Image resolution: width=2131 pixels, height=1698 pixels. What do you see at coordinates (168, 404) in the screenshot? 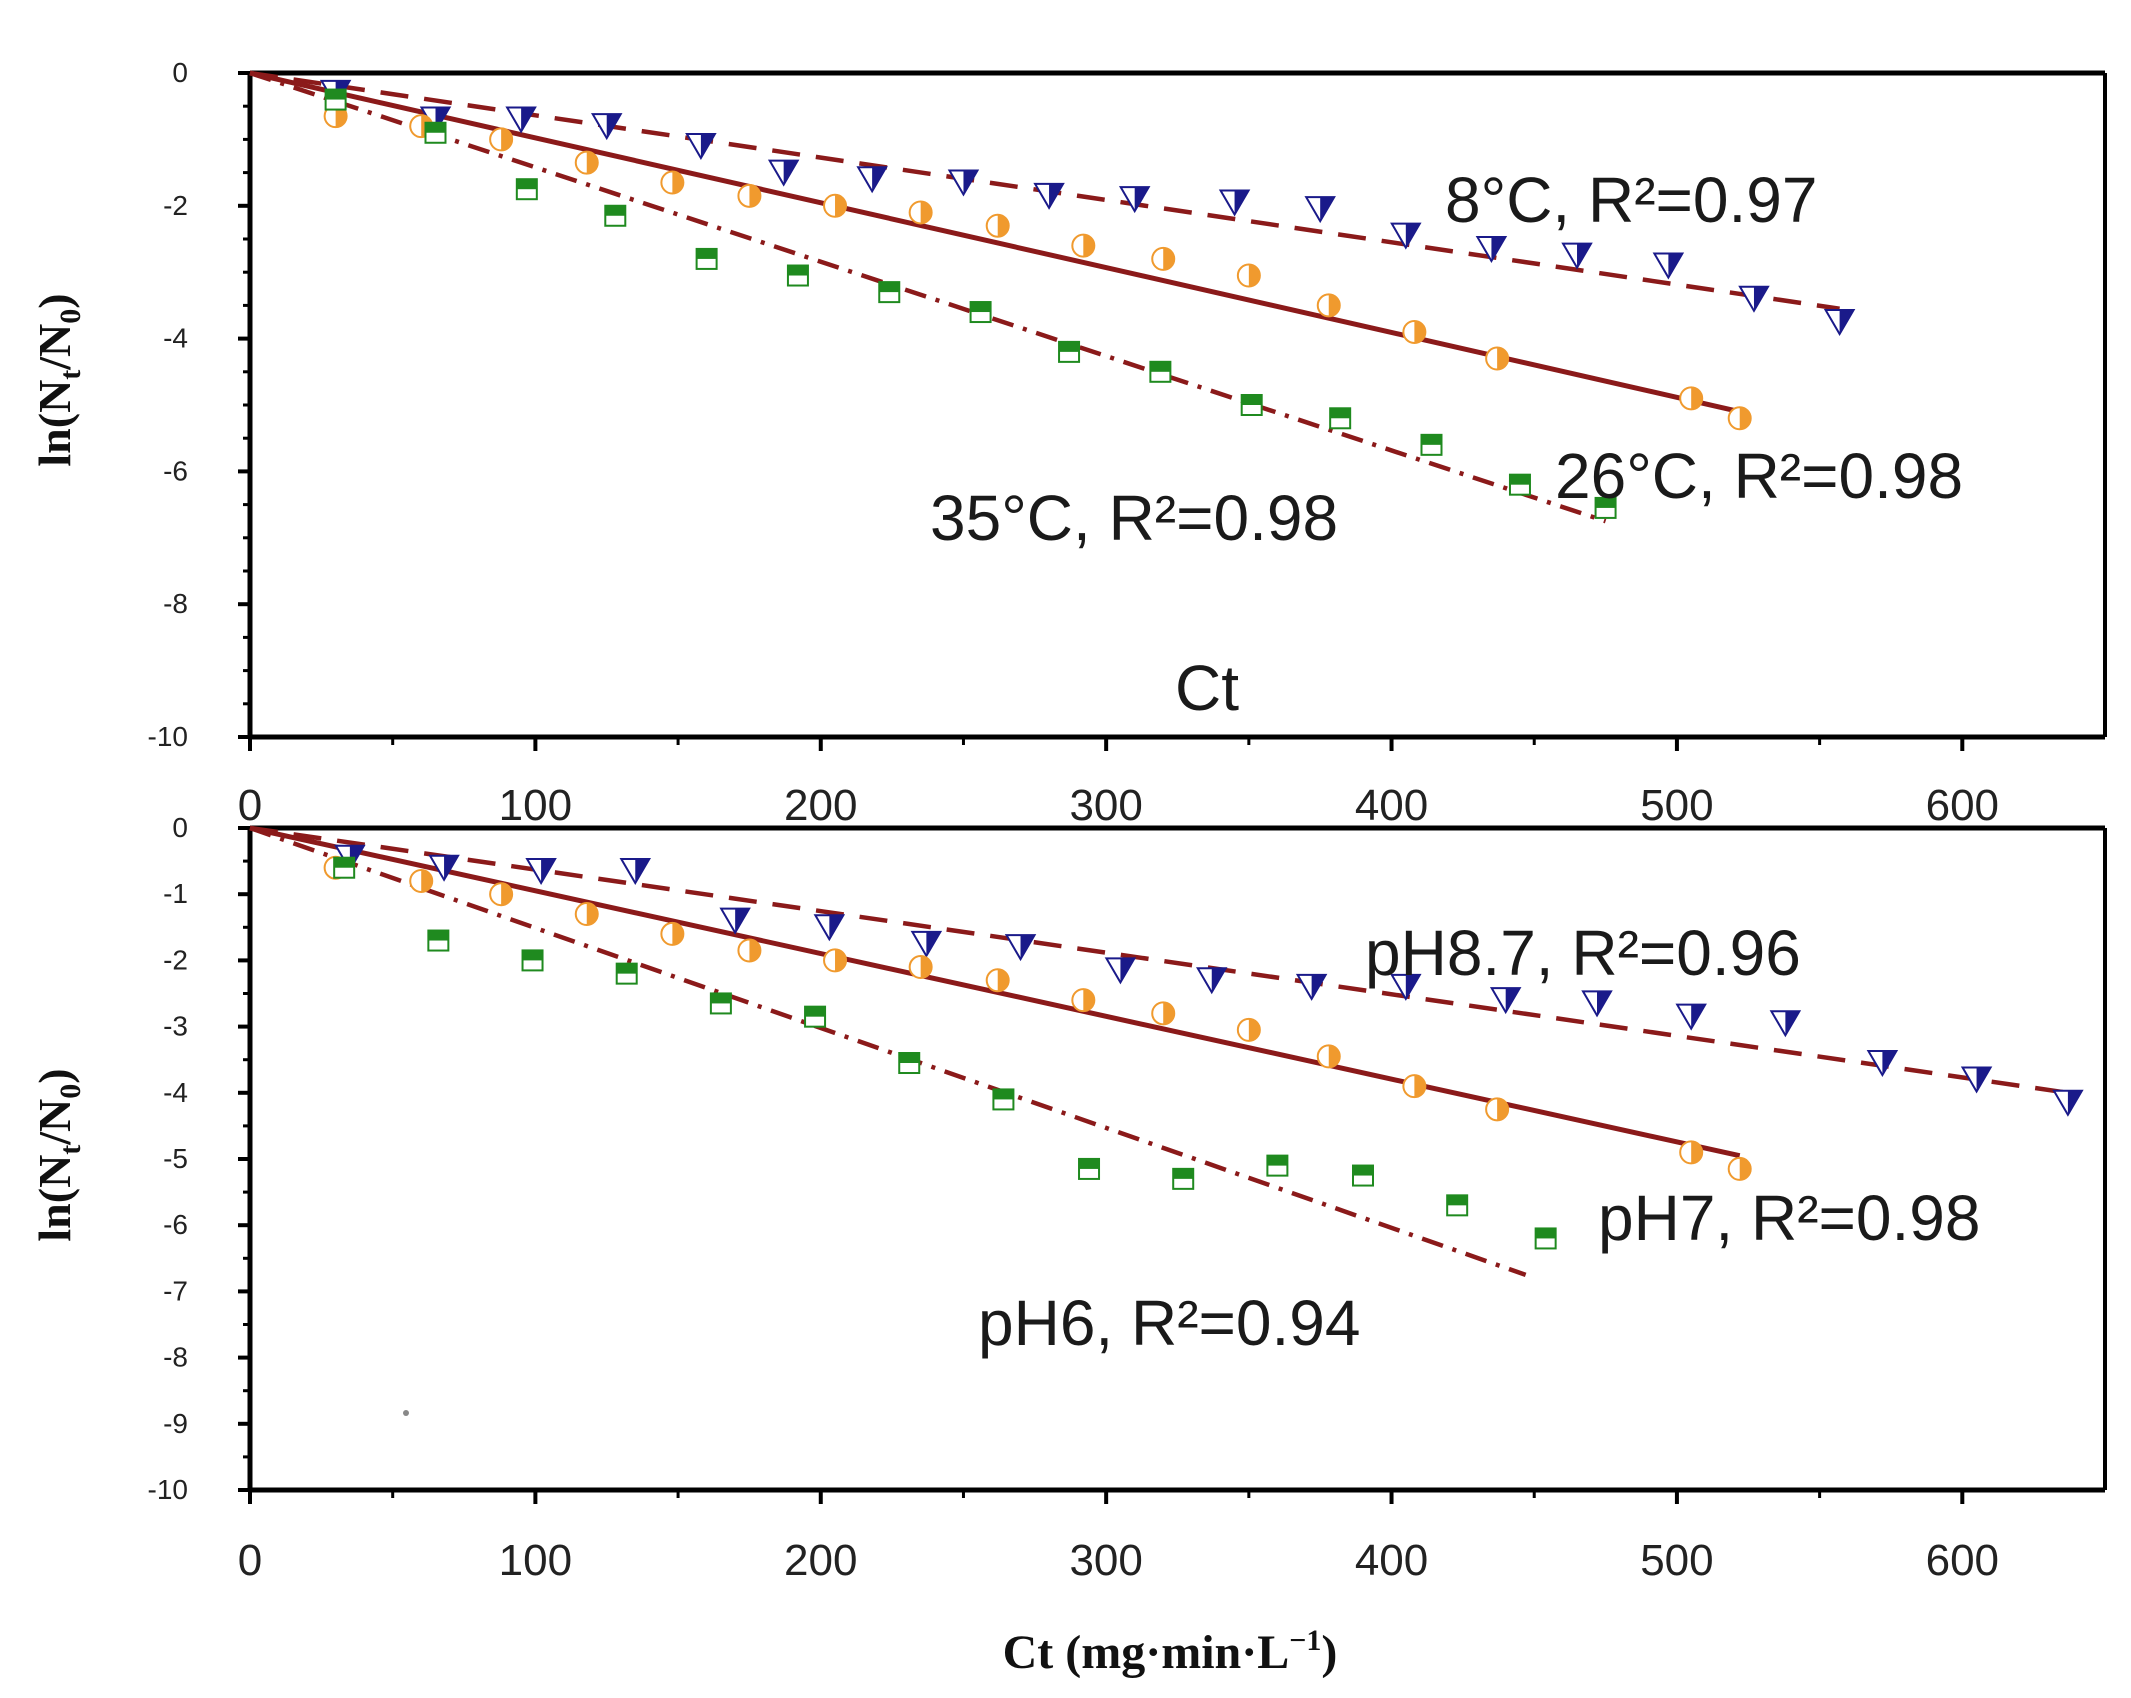
I see `top-y-tick-labels: 0 -2 -4 -6 -8 -10` at bounding box center [168, 404].